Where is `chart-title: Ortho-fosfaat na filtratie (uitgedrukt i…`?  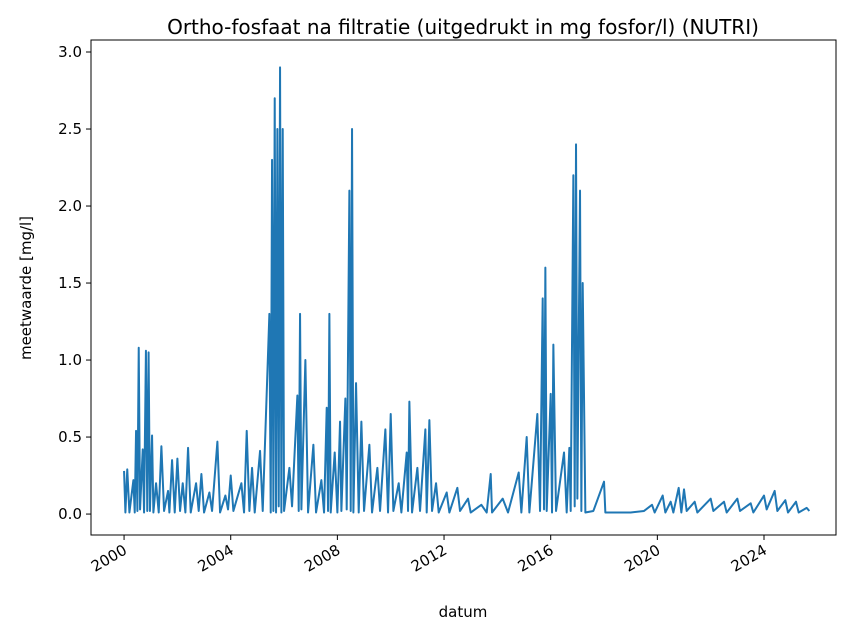 chart-title: Ortho-fosfaat na filtratie (uitgedrukt i… is located at coordinates (463, 27).